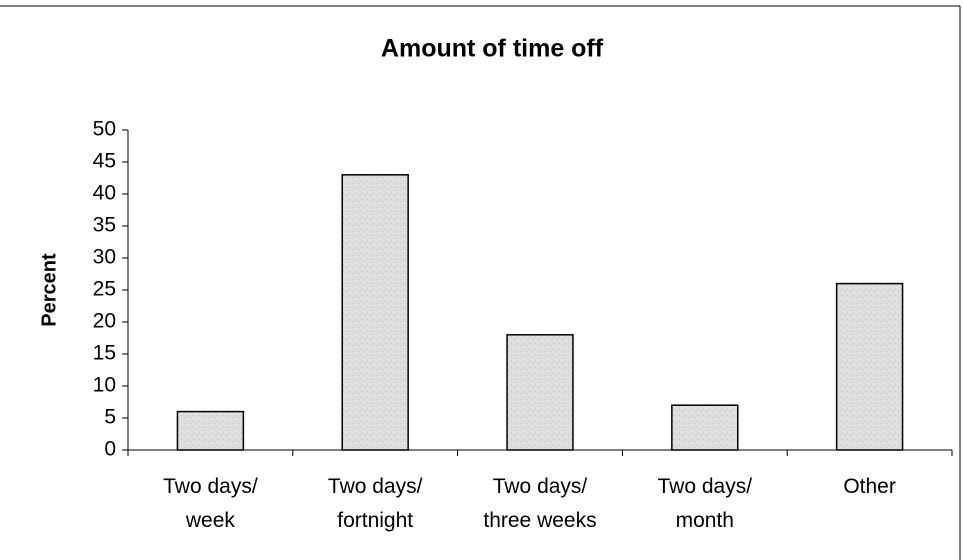 Image resolution: width=963 pixels, height=560 pixels. What do you see at coordinates (104, 353) in the screenshot?
I see `y-tick-label: 15` at bounding box center [104, 353].